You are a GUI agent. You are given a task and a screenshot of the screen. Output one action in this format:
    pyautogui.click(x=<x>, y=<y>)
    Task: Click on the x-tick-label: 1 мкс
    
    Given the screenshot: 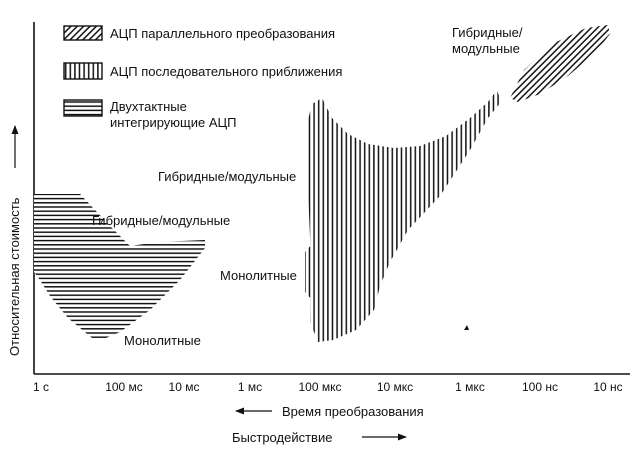 What is the action you would take?
    pyautogui.click(x=470, y=387)
    